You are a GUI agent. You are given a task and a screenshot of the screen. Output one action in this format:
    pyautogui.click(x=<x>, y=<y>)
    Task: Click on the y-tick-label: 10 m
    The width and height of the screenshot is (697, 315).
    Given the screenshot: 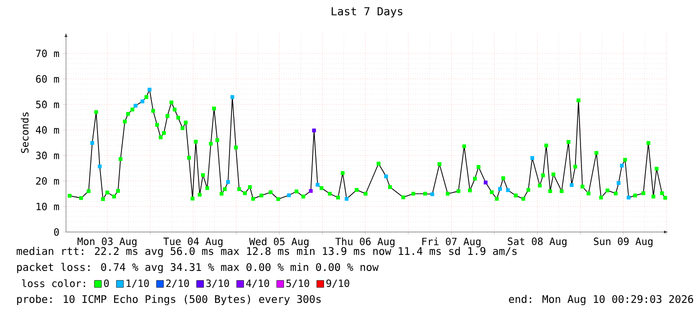 What is the action you would take?
    pyautogui.click(x=48, y=206)
    